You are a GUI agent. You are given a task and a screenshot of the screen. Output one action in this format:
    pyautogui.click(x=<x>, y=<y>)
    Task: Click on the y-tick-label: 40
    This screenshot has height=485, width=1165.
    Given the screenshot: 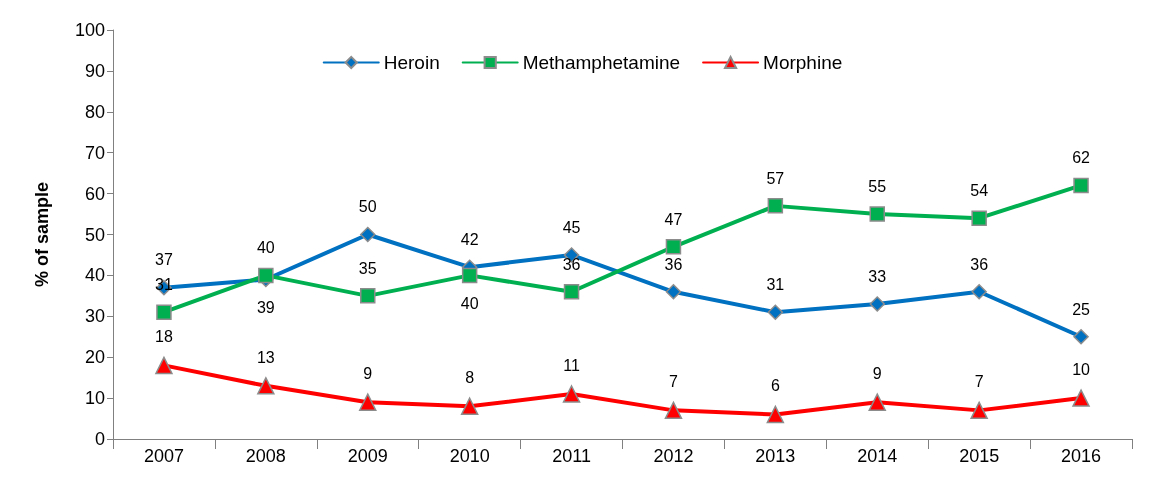 What is the action you would take?
    pyautogui.click(x=94, y=275)
    